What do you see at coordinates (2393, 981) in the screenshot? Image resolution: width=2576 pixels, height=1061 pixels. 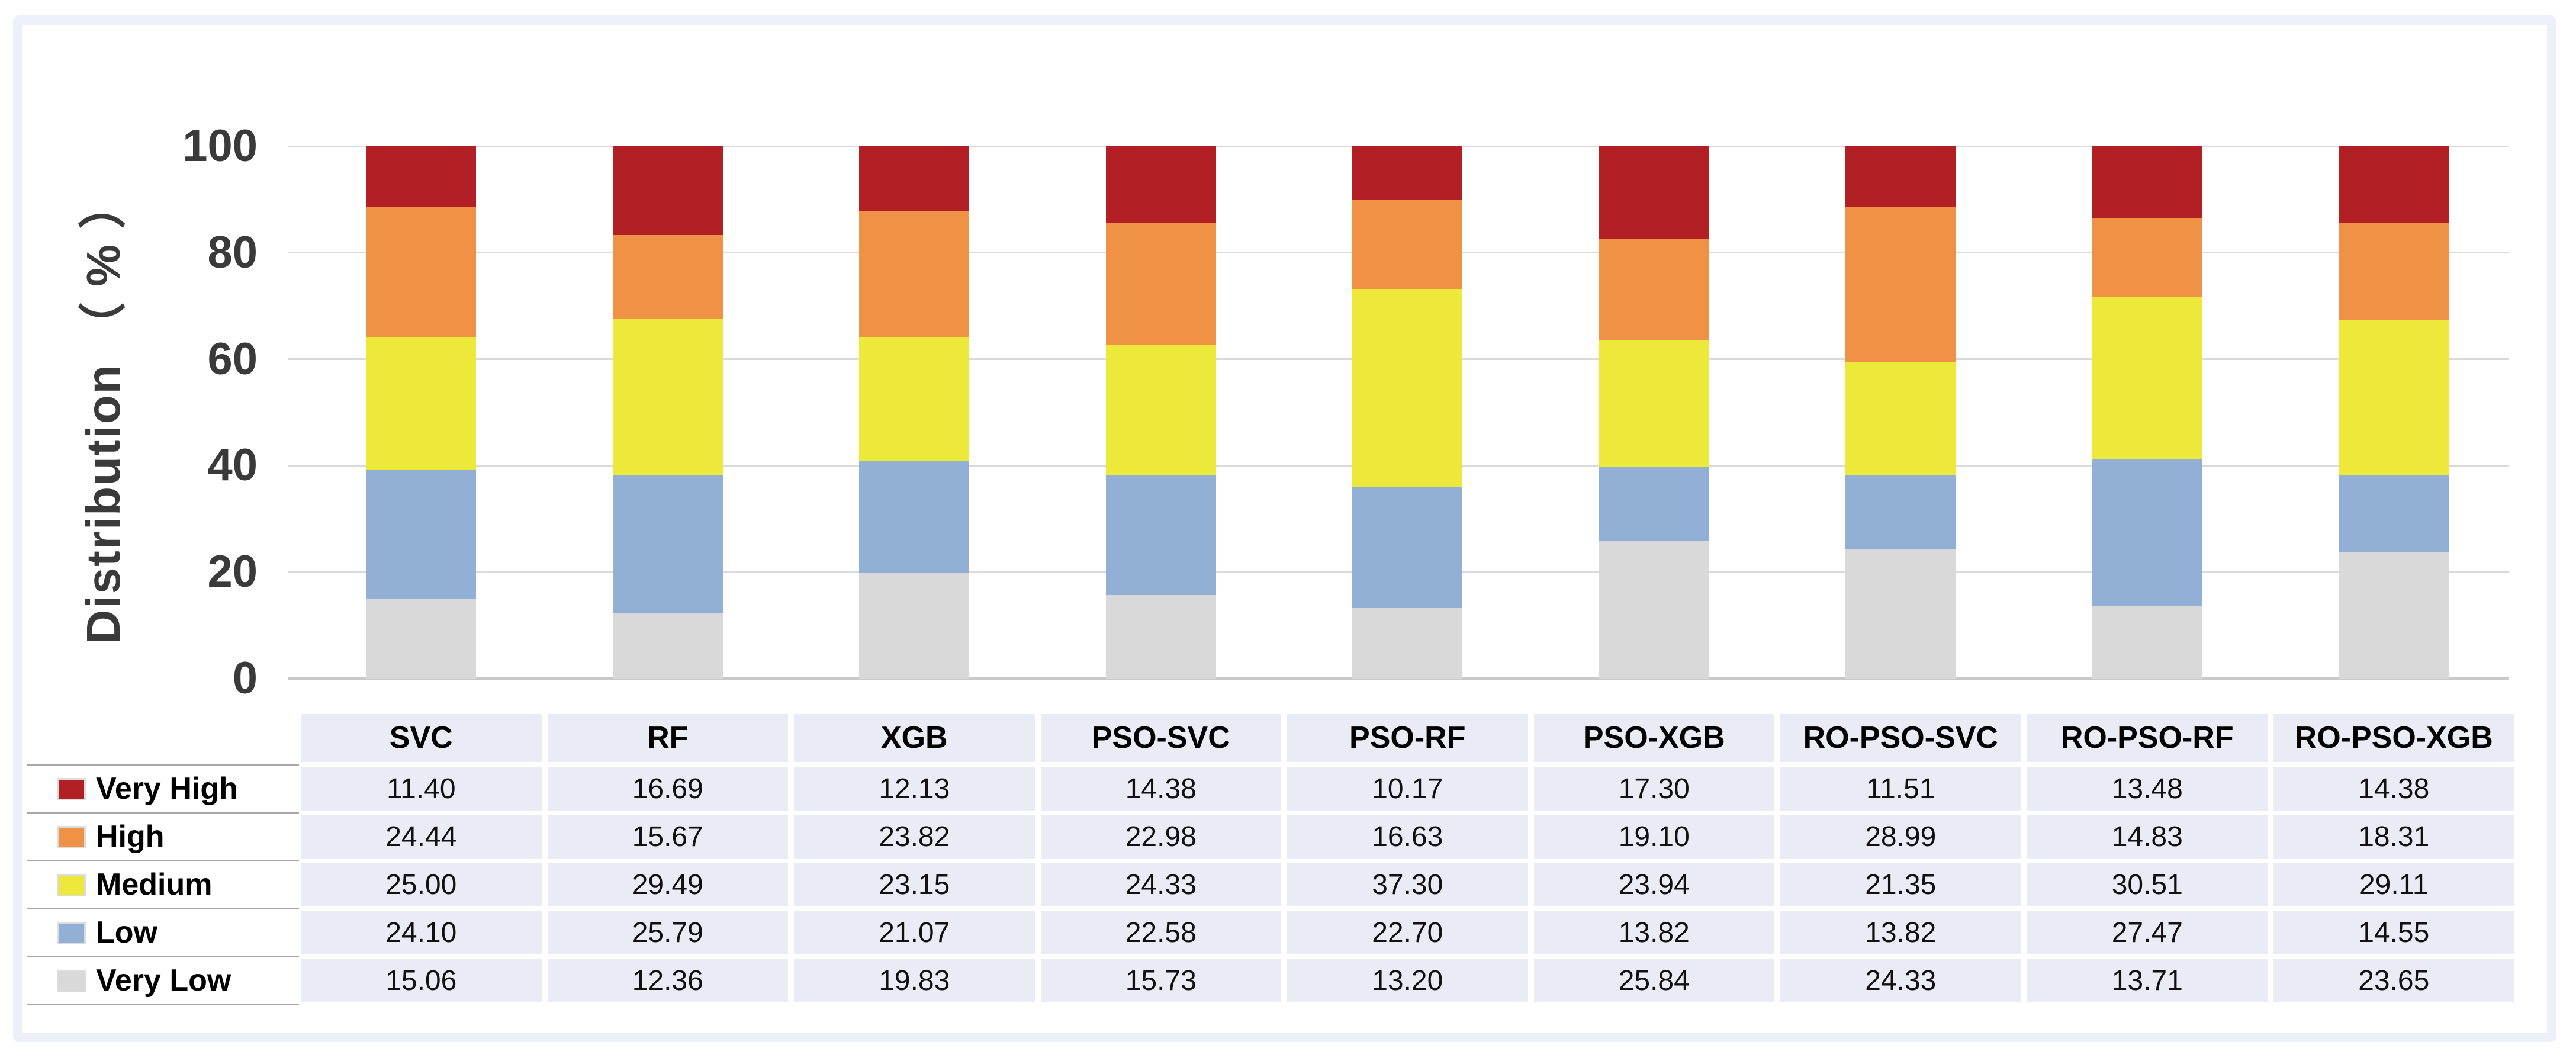 I see `table-cell-ro-pso-xgb-very-low: 23.65` at bounding box center [2393, 981].